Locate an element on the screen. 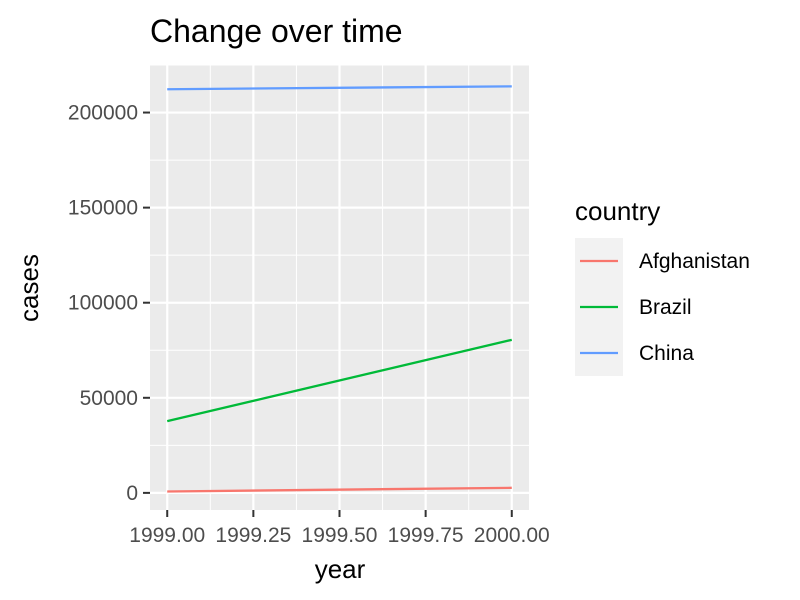 The image size is (800, 600). chart-title: Change over time is located at coordinates (276, 31).